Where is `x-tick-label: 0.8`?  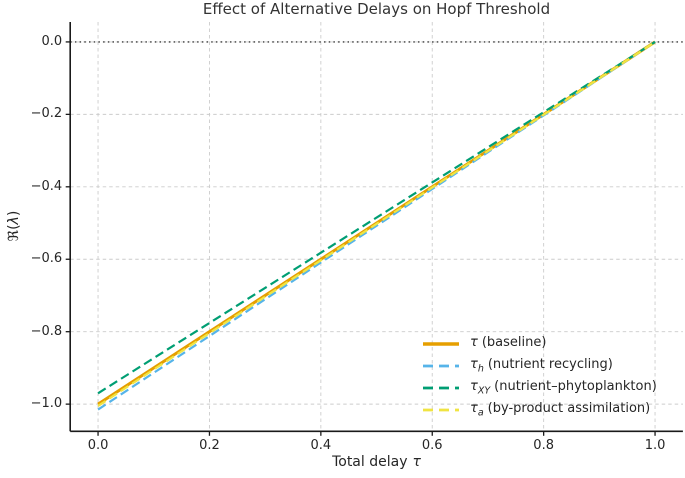
x-tick-label: 0.8 is located at coordinates (543, 445).